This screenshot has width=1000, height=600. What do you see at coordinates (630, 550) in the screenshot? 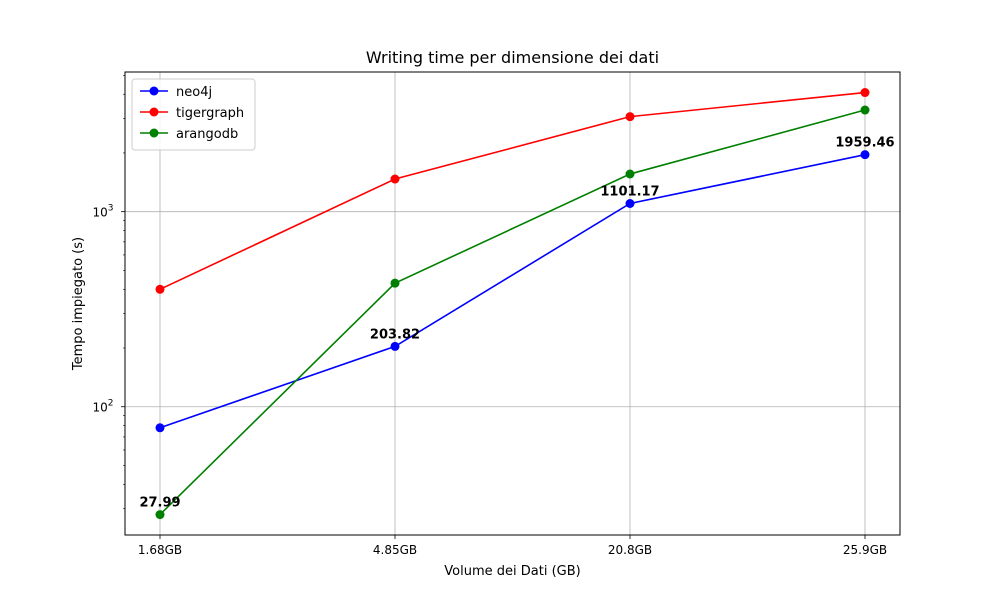
I see `x-tick-label: 20.8GB` at bounding box center [630, 550].